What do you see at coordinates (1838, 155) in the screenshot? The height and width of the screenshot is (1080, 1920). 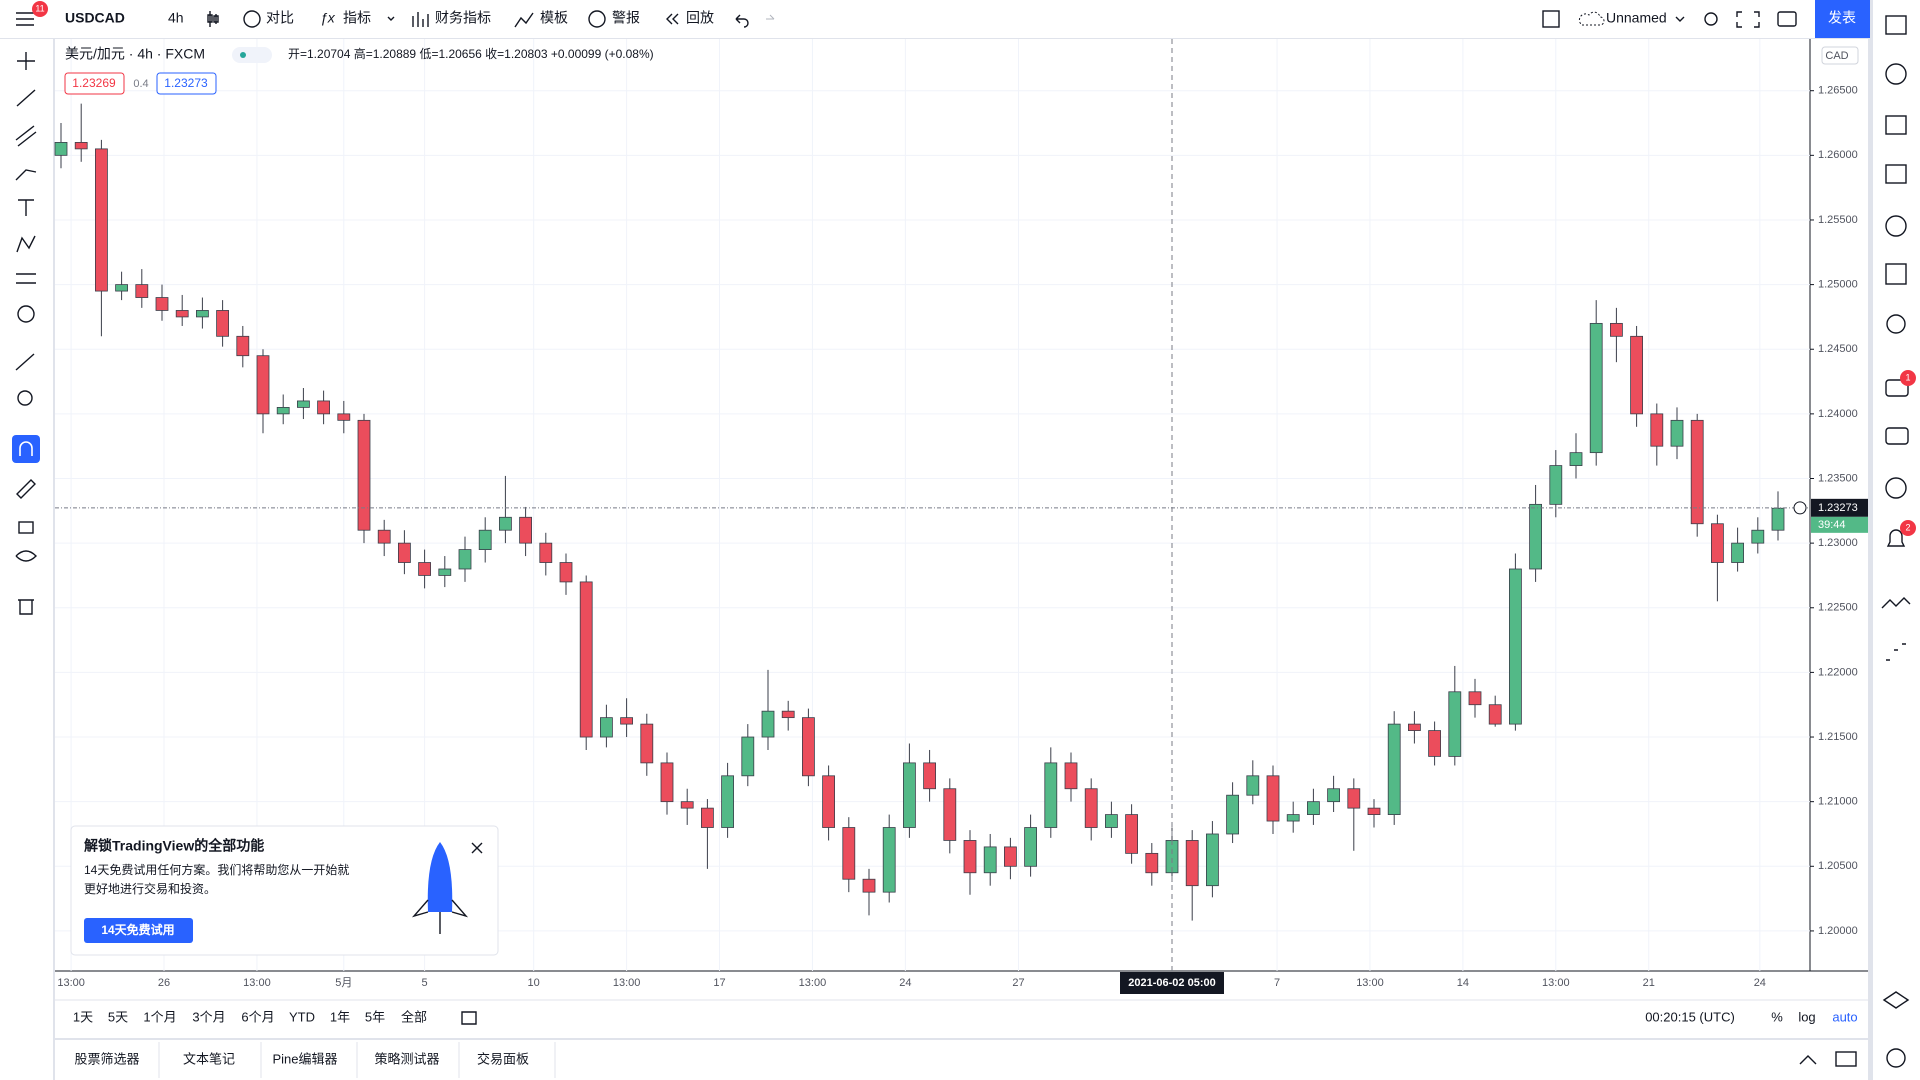 I see `y-tick-label: 1.26000` at bounding box center [1838, 155].